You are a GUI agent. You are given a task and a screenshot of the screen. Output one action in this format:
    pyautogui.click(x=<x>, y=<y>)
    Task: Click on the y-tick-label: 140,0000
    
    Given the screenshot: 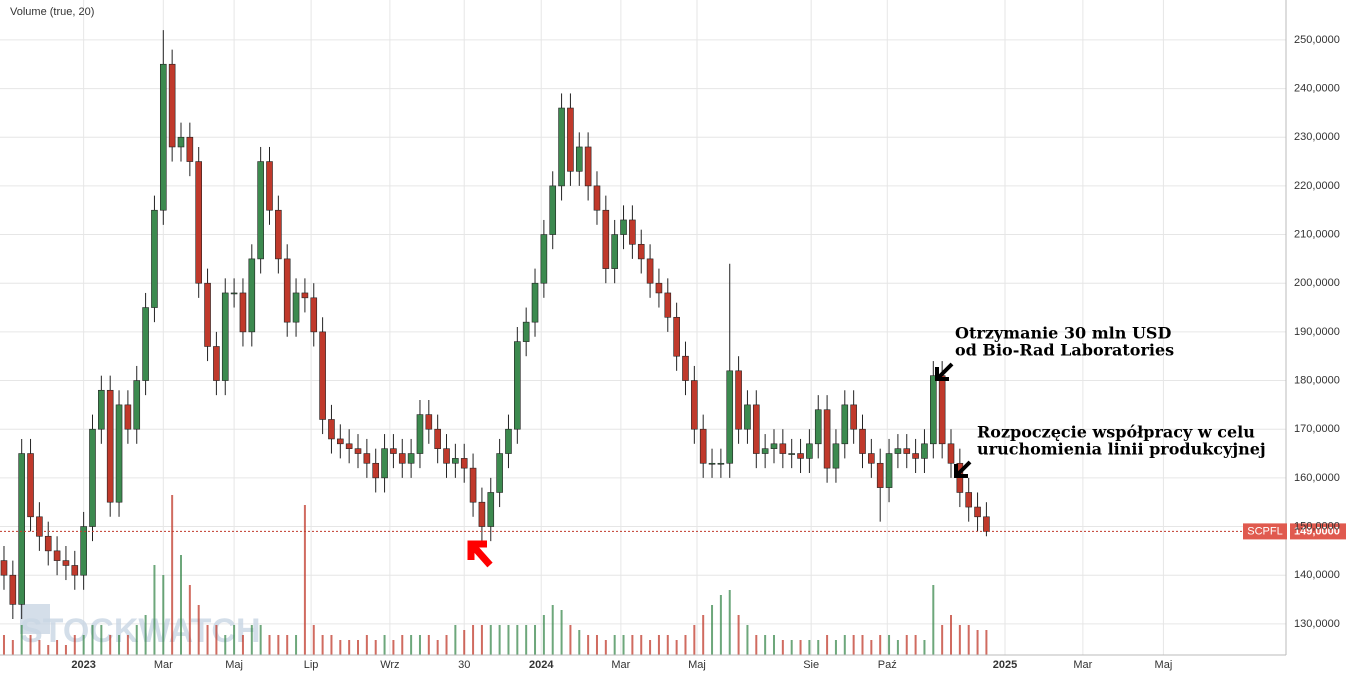 What is the action you would take?
    pyautogui.click(x=1317, y=575)
    